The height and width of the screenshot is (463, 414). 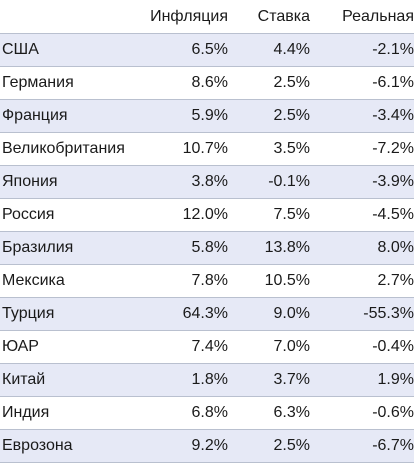 What do you see at coordinates (393, 148) in the screenshot?
I see `cell-real: -7.2%` at bounding box center [393, 148].